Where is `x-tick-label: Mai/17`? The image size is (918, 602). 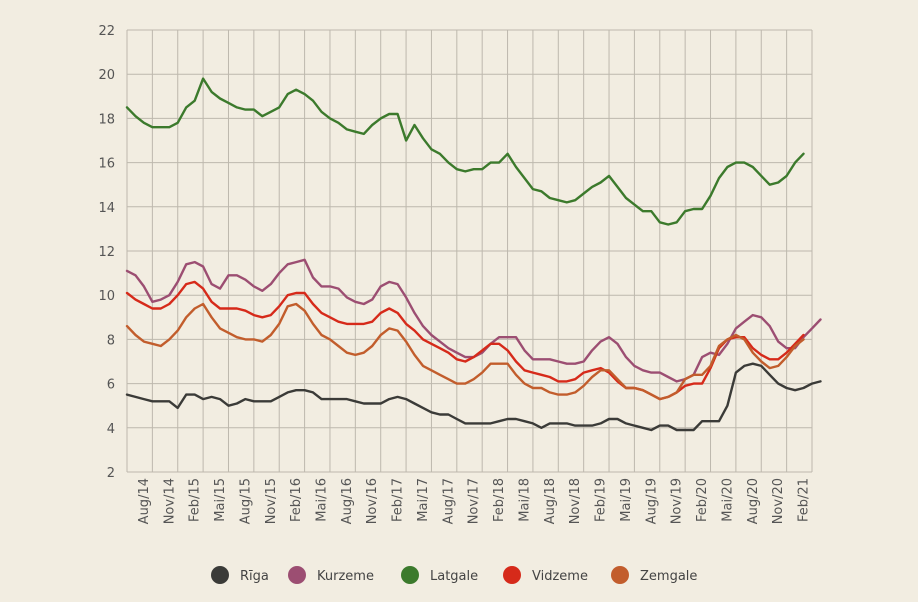 x-tick-label: Mai/17 is located at coordinates (423, 500).